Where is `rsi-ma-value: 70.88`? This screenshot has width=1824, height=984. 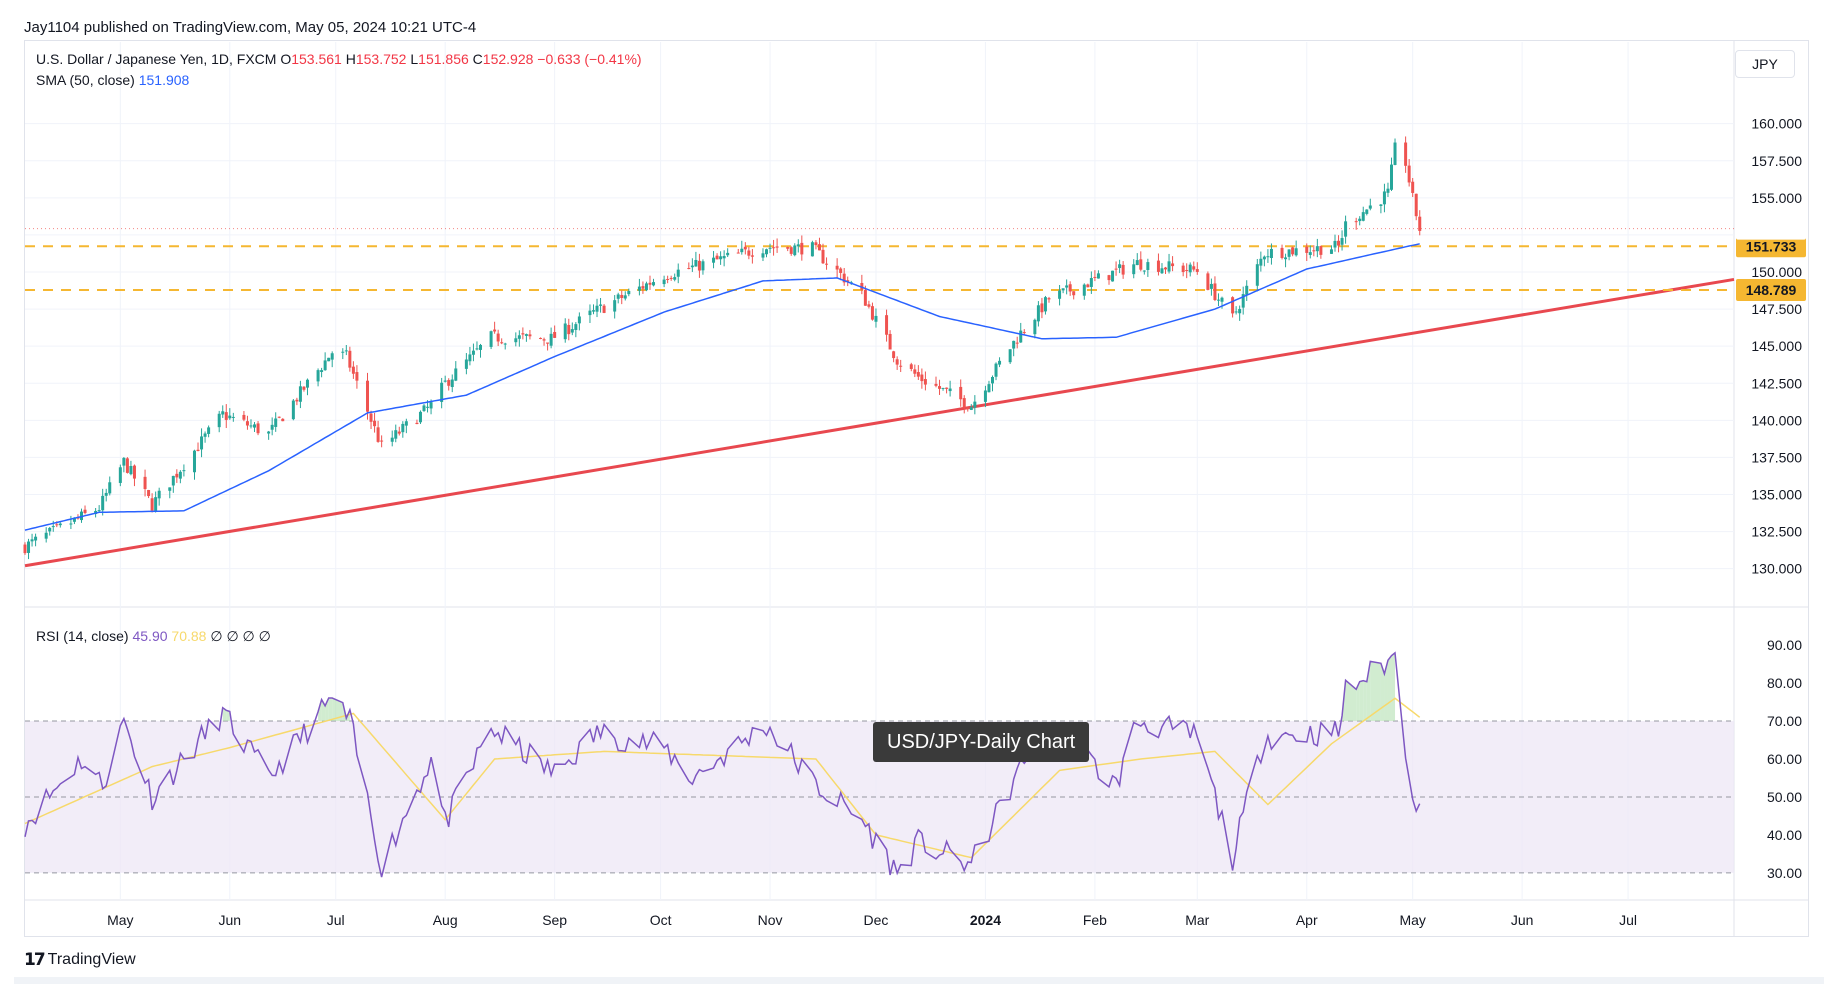
rsi-ma-value: 70.88 is located at coordinates (189, 636).